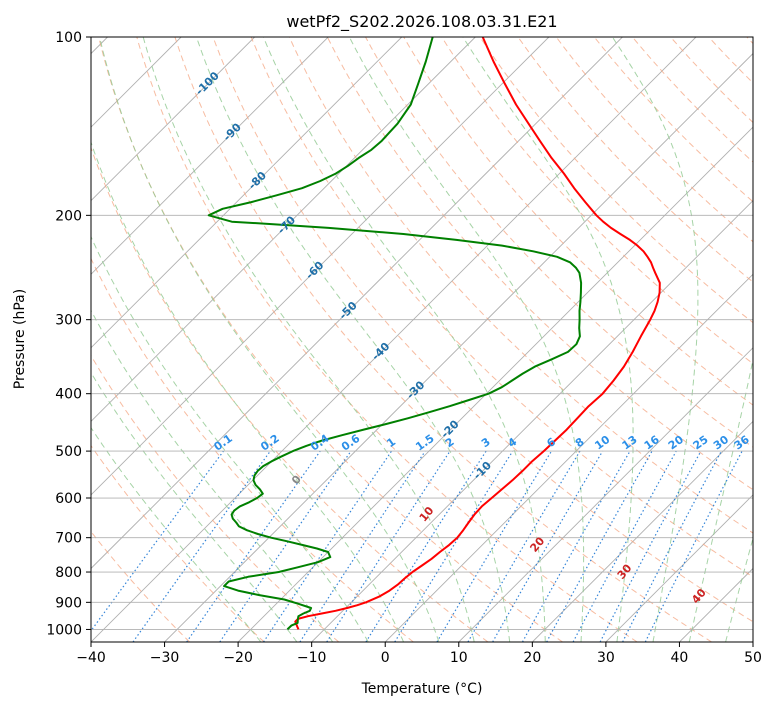  Describe the element at coordinates (91, 658) in the screenshot. I see `x-tick-label: −40` at that location.